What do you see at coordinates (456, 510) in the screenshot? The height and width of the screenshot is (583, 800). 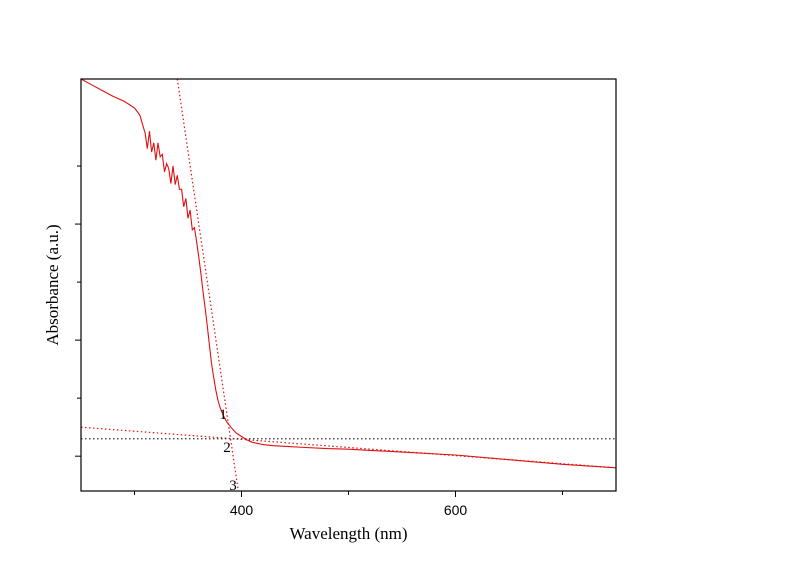 I see `x-tick-label: 600` at bounding box center [456, 510].